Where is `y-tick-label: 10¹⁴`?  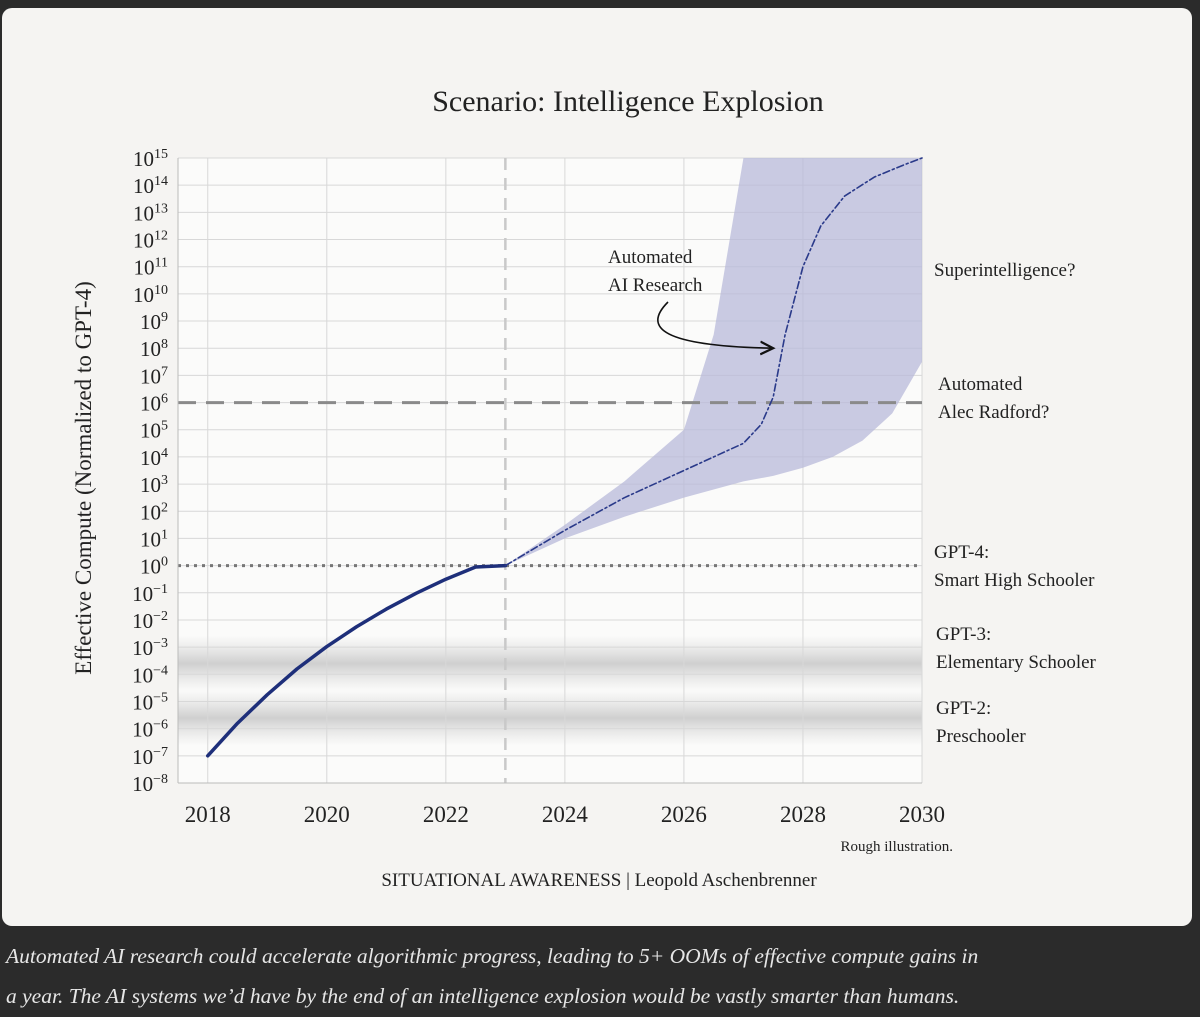
y-tick-label: 10¹⁴ is located at coordinates (150, 186).